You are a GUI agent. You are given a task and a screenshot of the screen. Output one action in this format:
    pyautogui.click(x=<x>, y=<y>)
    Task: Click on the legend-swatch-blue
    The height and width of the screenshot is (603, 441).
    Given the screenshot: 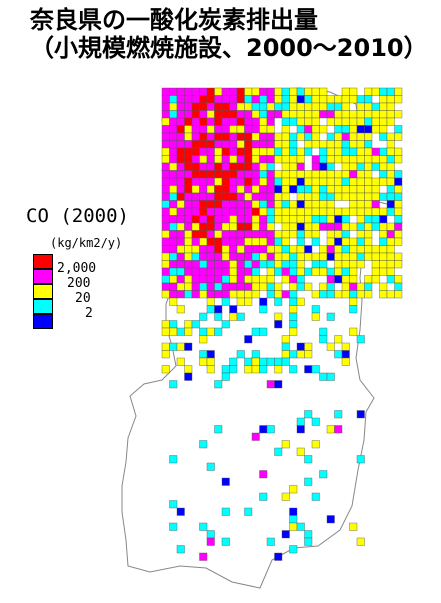 What is the action you would take?
    pyautogui.click(x=43, y=321)
    